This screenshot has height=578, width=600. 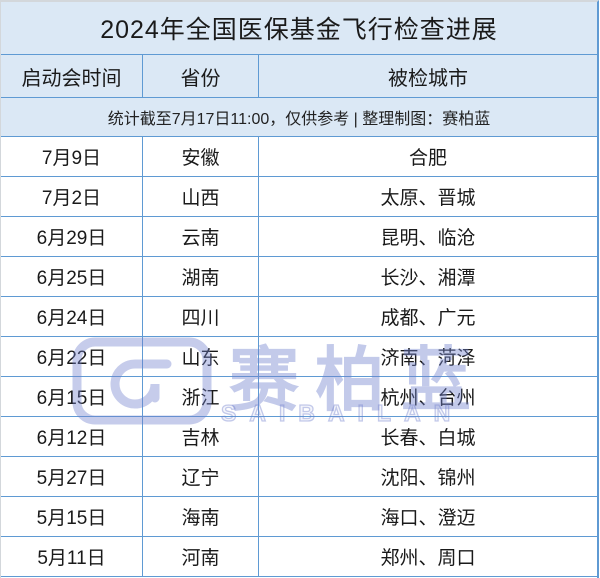 I want to click on table-row: 6月12日 吉林 长春、白城, so click(x=299, y=437).